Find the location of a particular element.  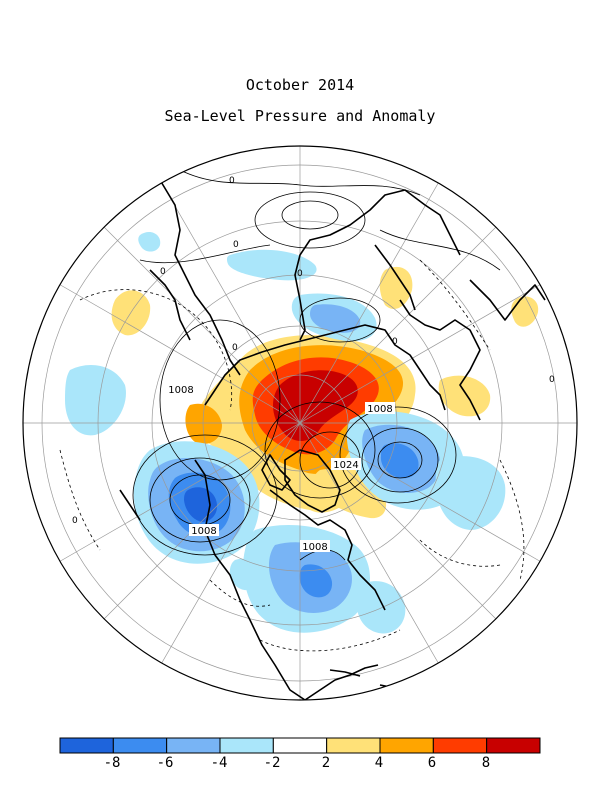

colorbar-tick-label: -8 is located at coordinates (112, 763).